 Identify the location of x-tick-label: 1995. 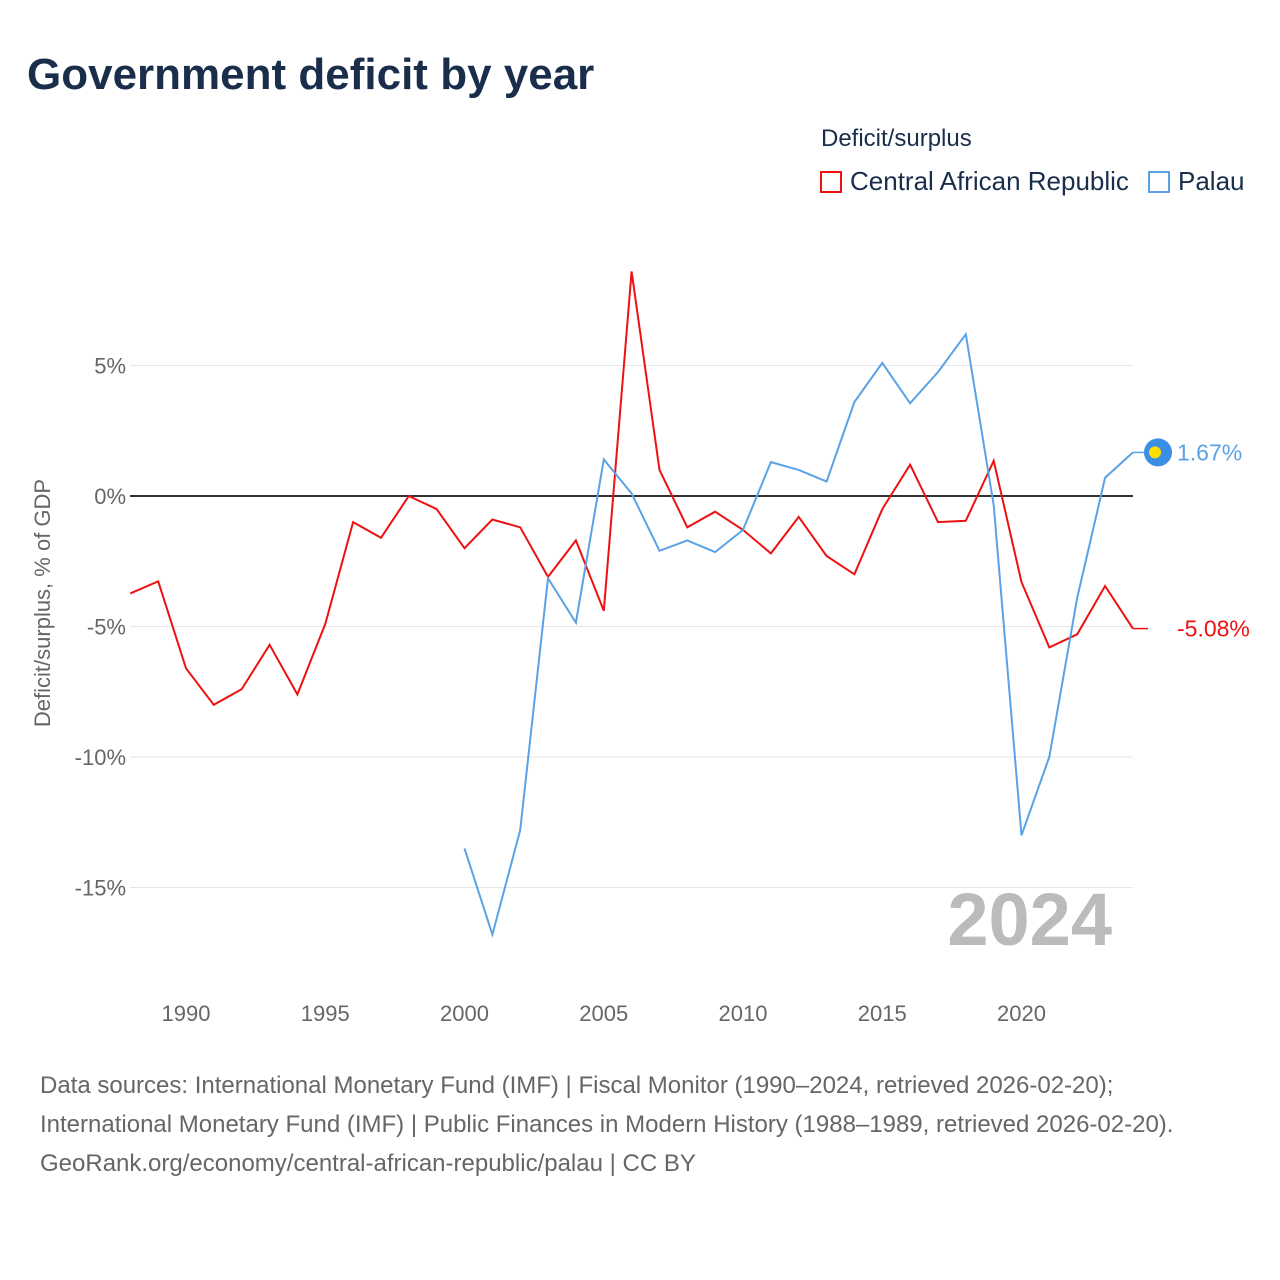
(325, 1013).